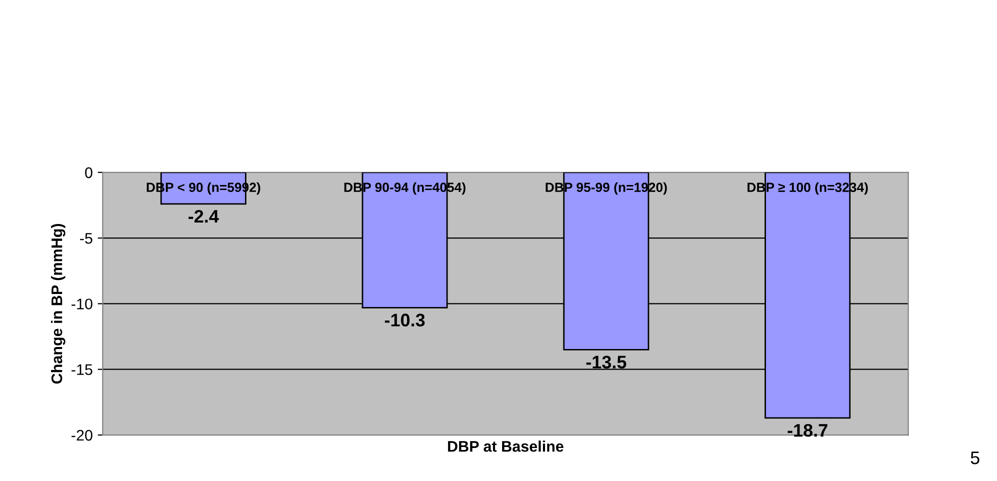  What do you see at coordinates (82, 304) in the screenshot?
I see `y-tick-label: -10` at bounding box center [82, 304].